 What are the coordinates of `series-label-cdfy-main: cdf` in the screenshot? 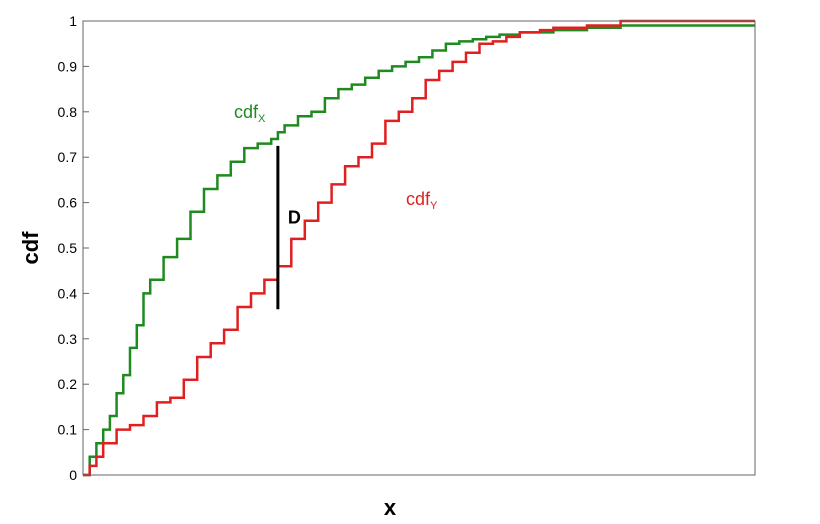 It's located at (418, 199).